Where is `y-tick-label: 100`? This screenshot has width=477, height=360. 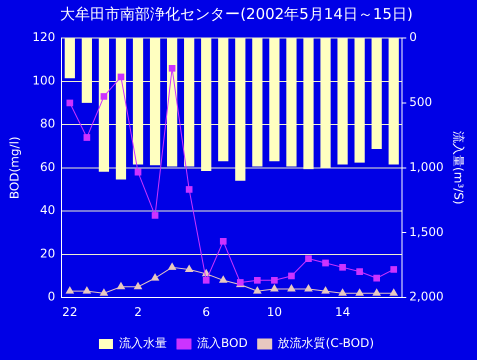 y-tick-label: 100 is located at coordinates (44, 80).